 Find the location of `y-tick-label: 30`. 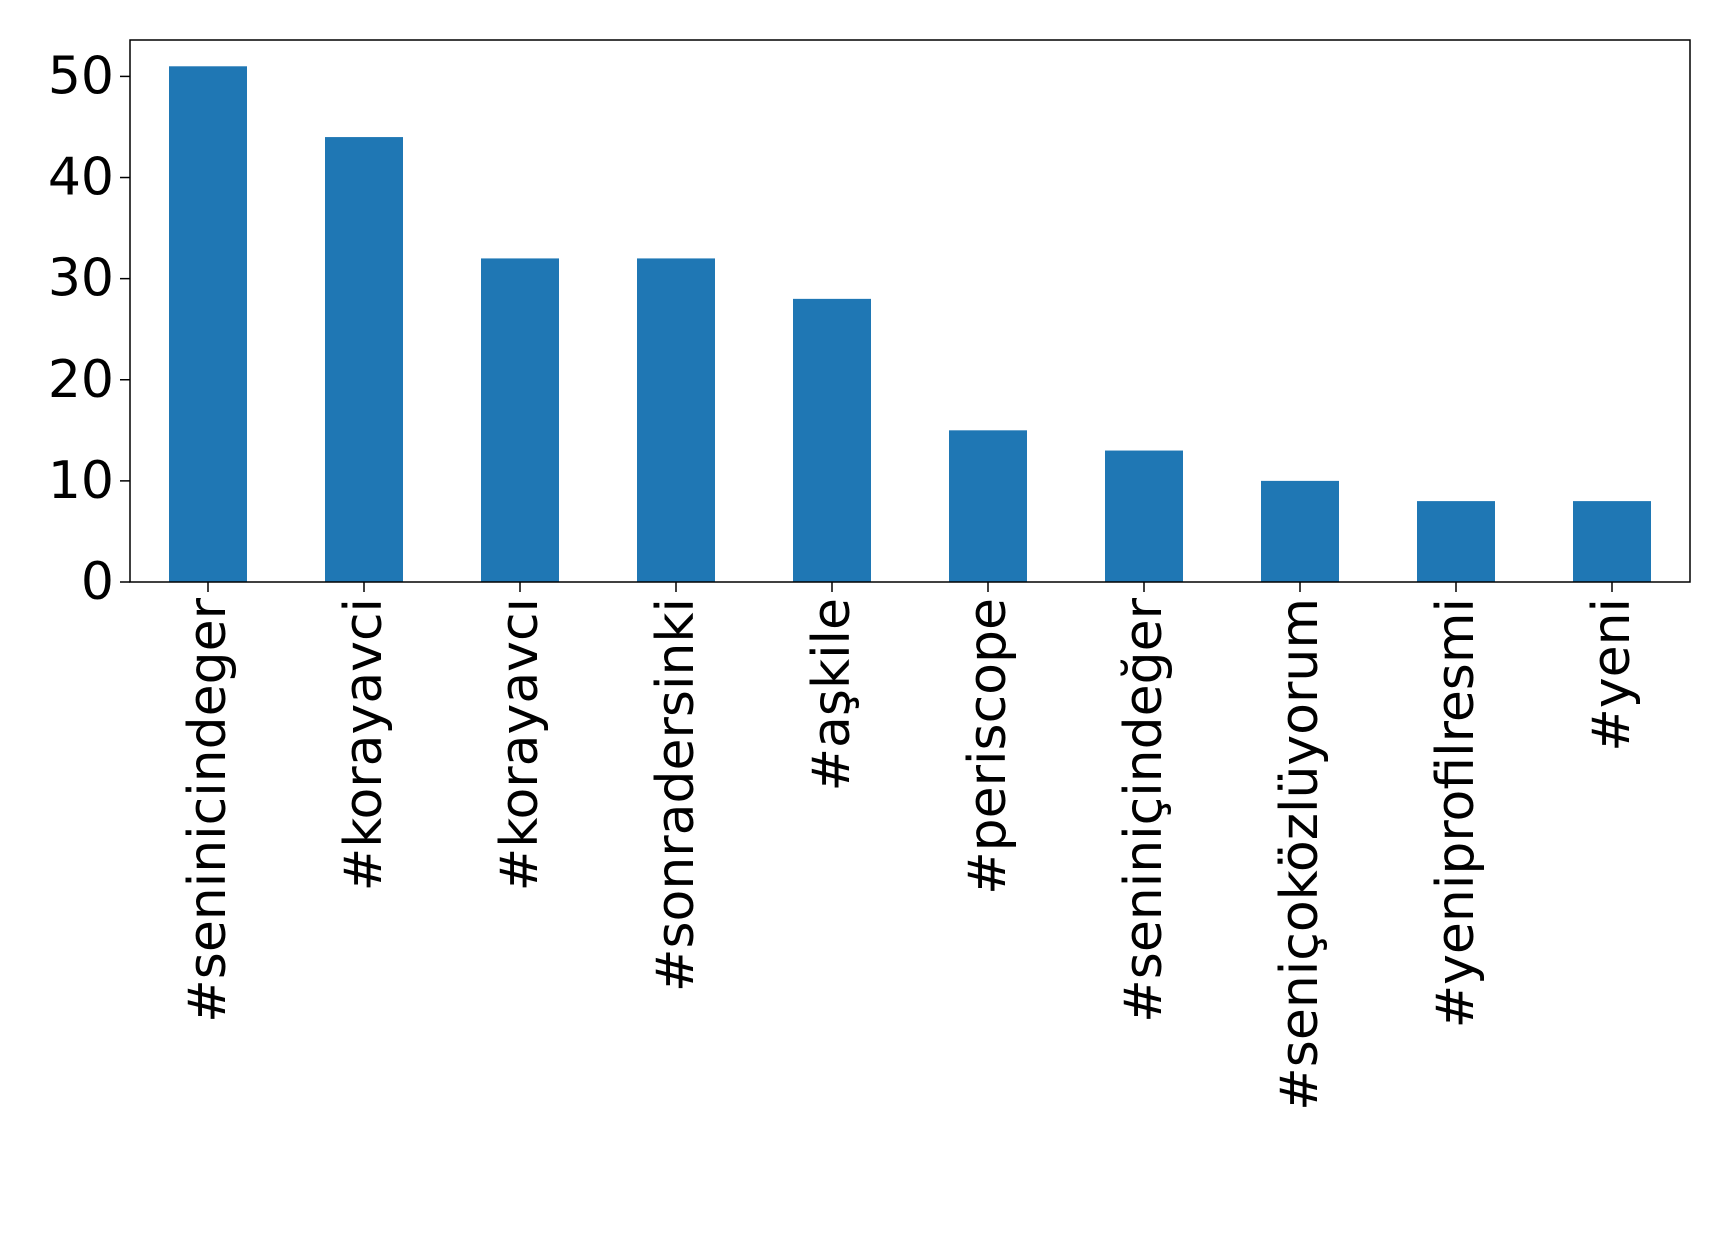

y-tick-label: 30 is located at coordinates (81, 279).